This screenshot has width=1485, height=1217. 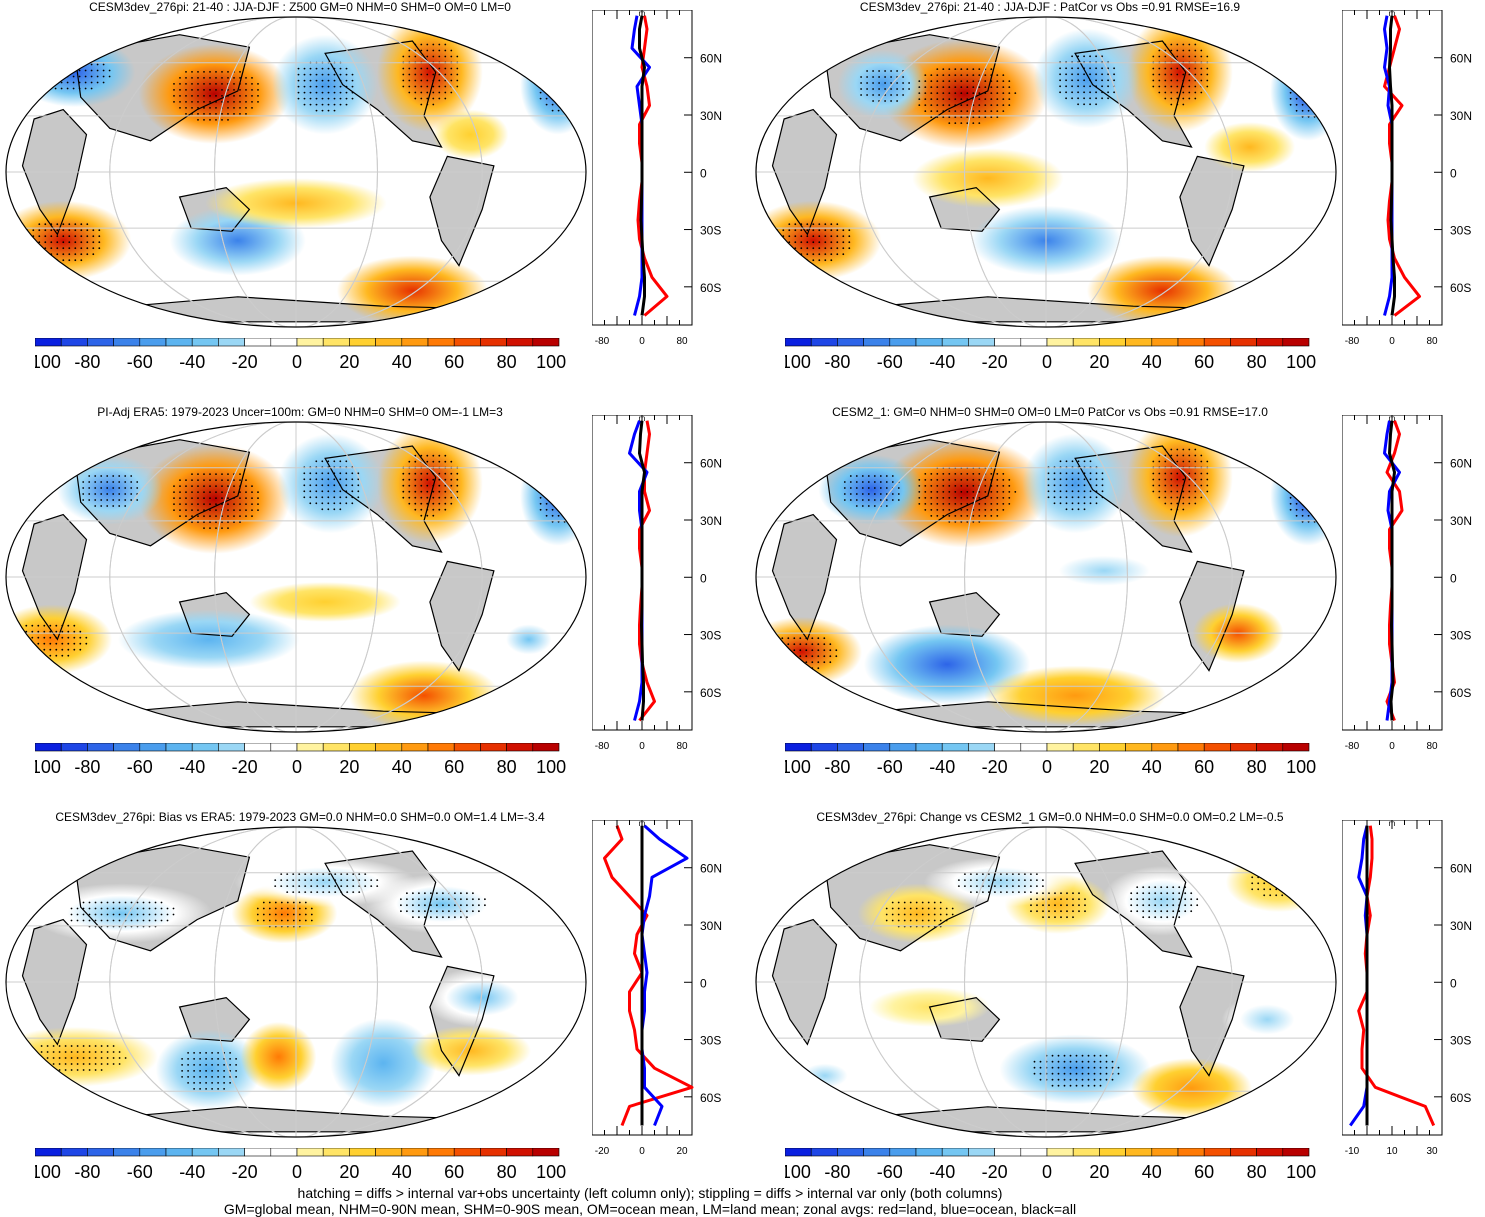 I want to click on colorbar-label: -60, so click(x=140, y=767).